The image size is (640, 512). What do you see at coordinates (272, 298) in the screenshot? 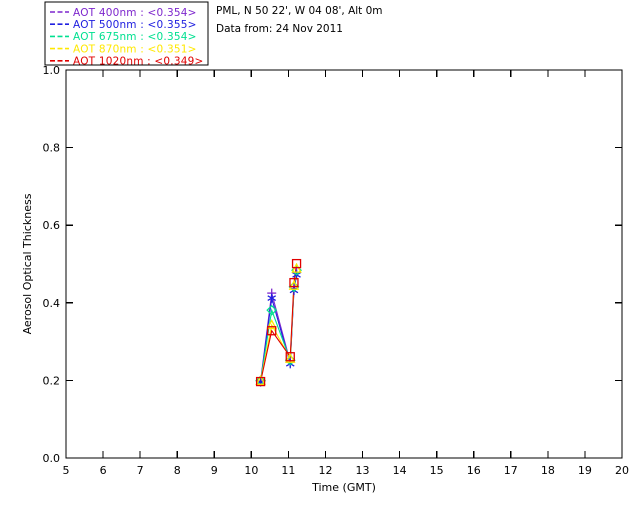
I see `data-point-aot-500nm` at bounding box center [272, 298].